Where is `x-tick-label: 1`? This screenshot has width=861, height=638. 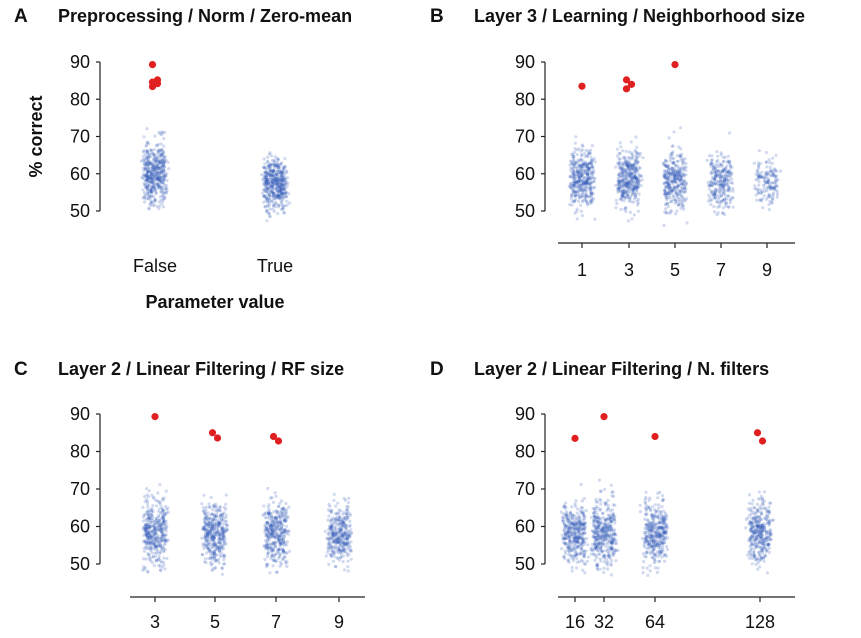 x-tick-label: 1 is located at coordinates (582, 270).